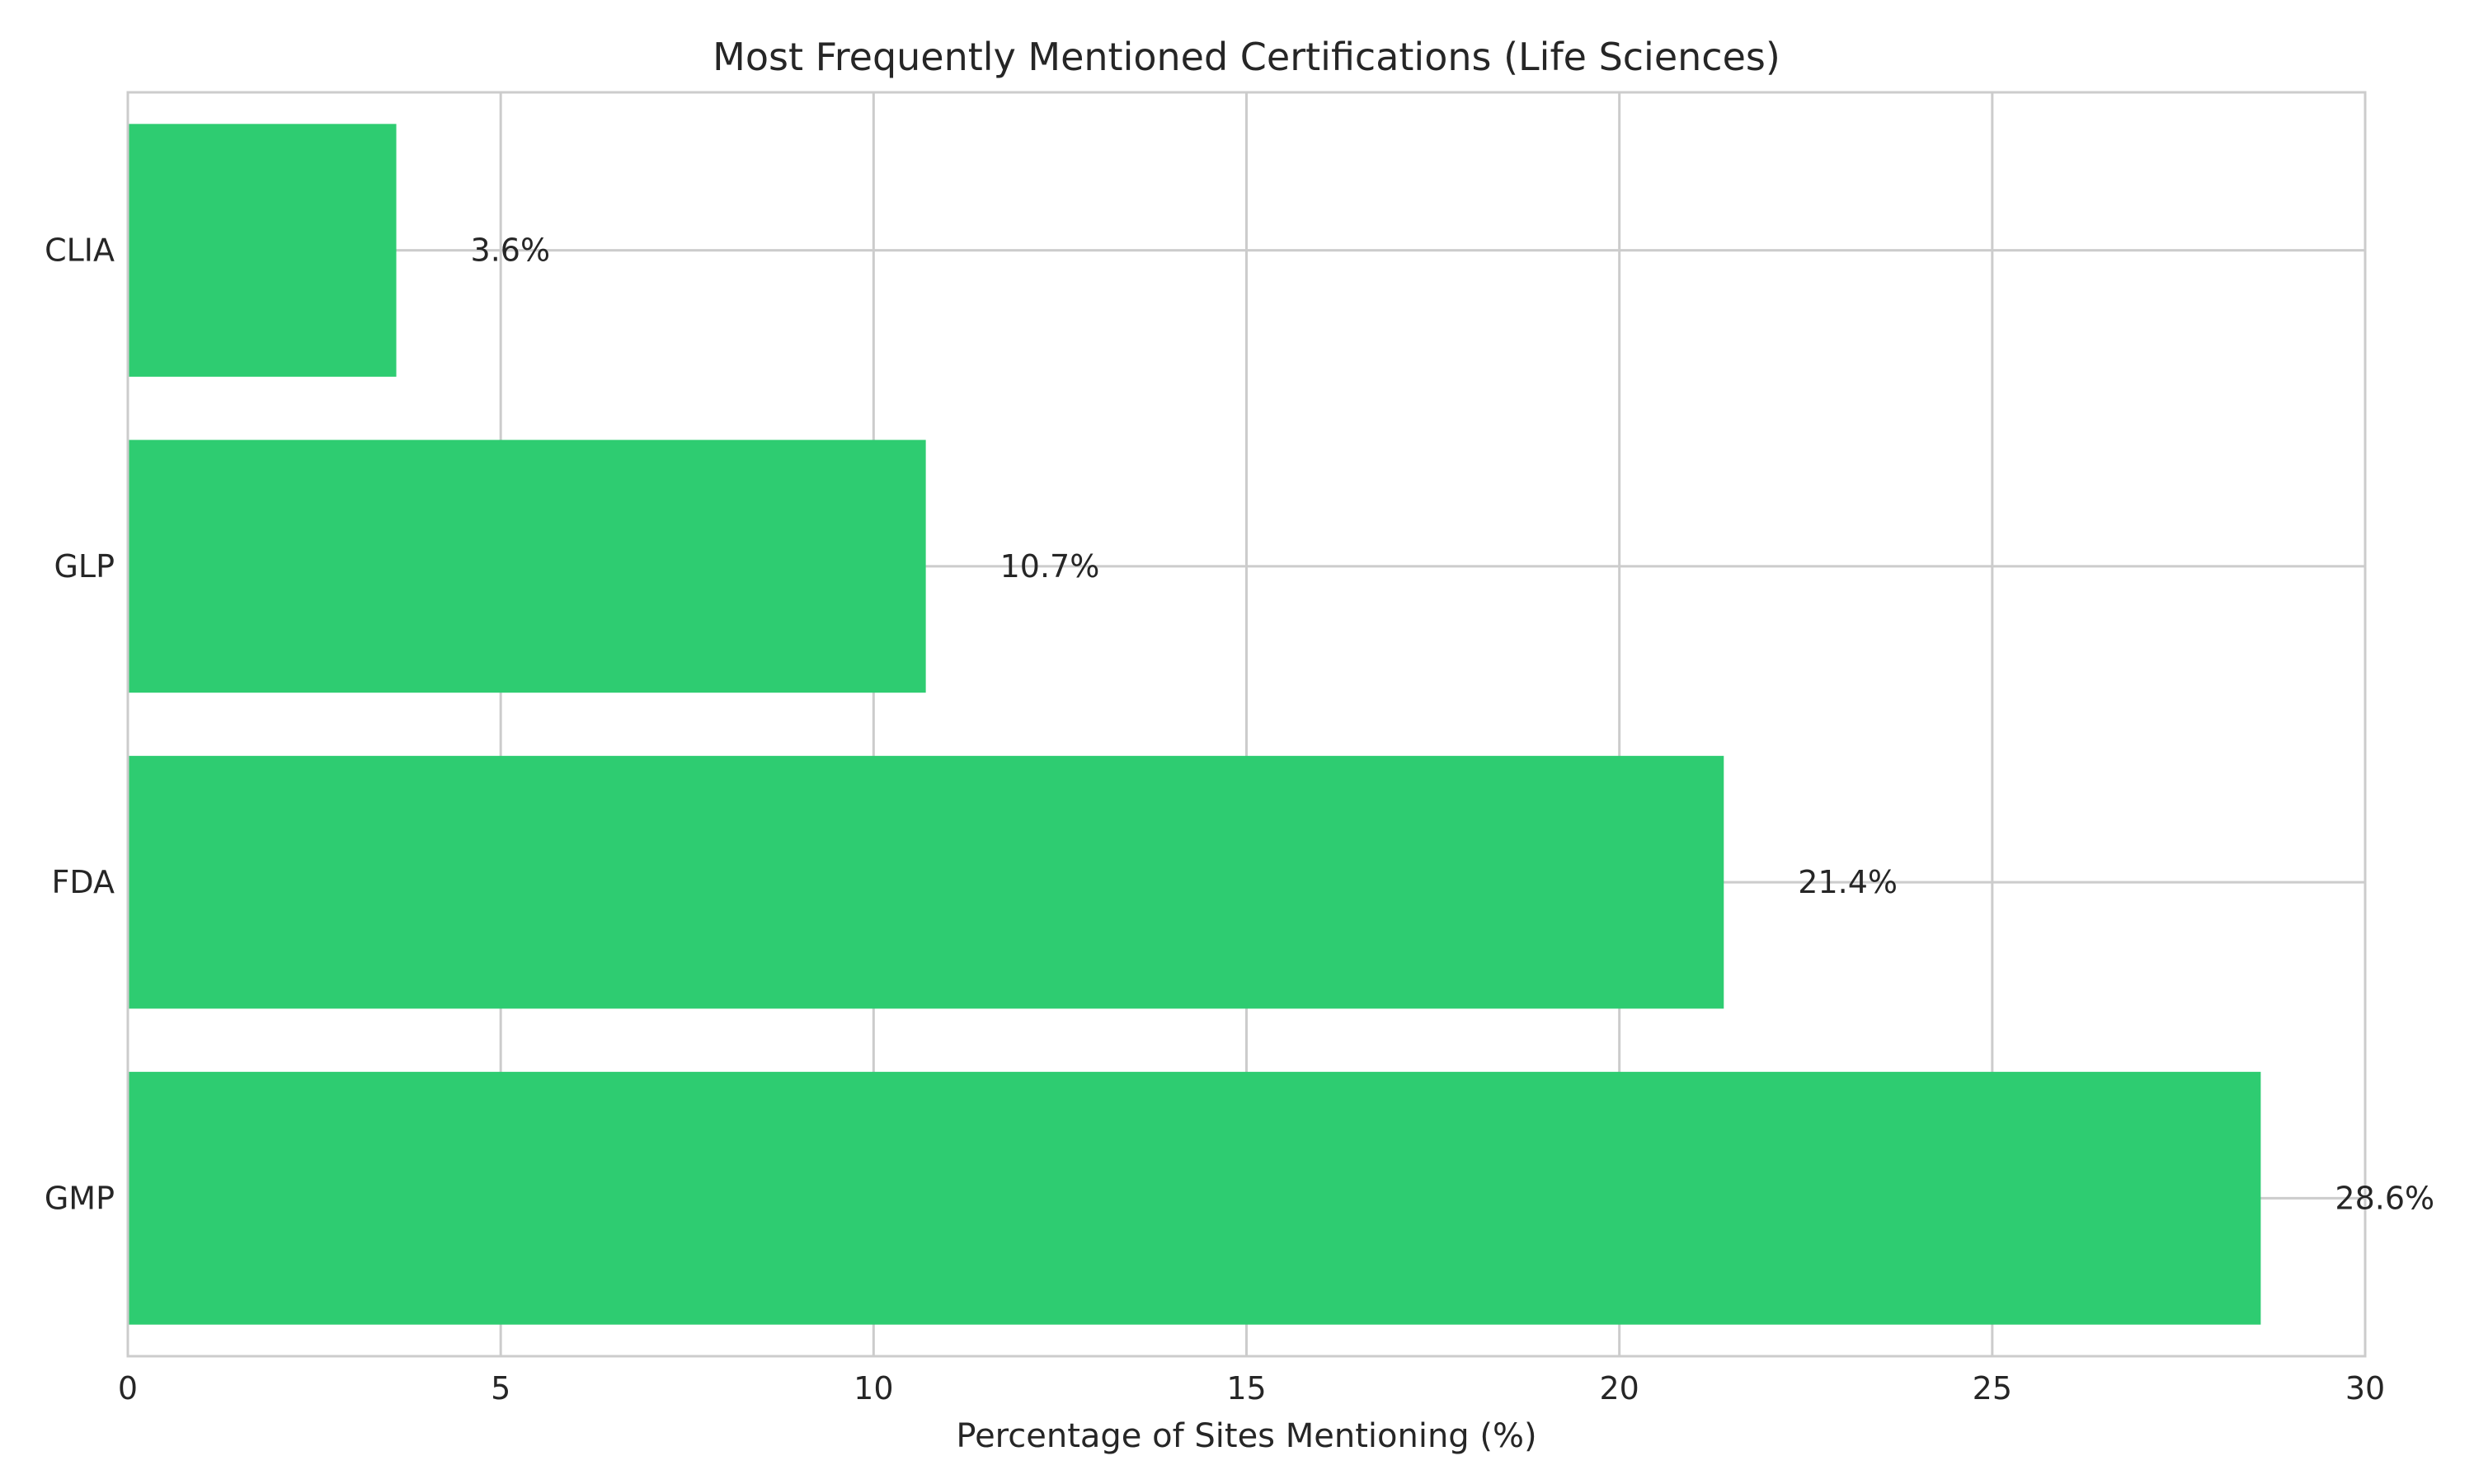 This screenshot has height=1484, width=2474. I want to click on x-axis-title: Percentage of Sites Mentioning (%), so click(1246, 1436).